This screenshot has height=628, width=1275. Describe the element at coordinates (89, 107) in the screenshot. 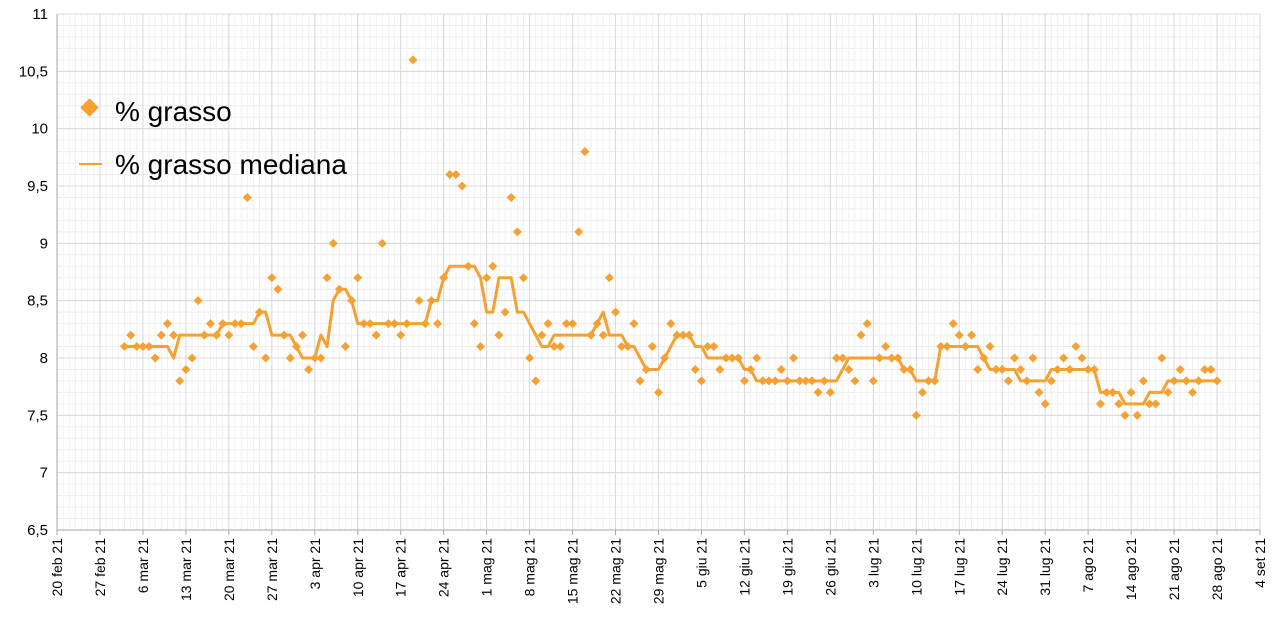

I see `legend-scatter-marker` at that location.